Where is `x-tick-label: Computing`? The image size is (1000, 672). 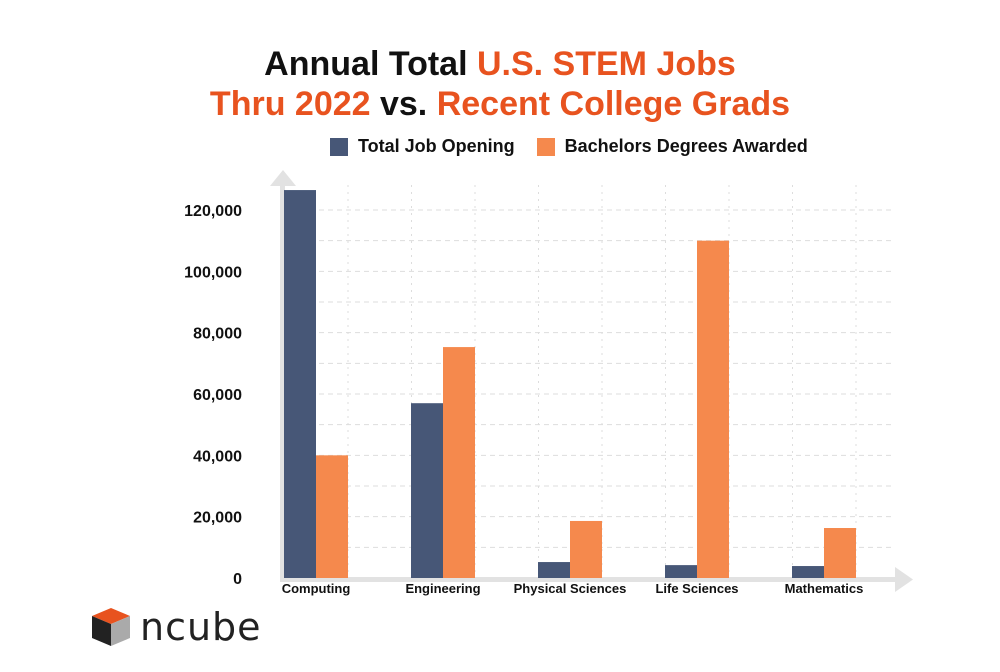
x-tick-label: Computing is located at coordinates (316, 588).